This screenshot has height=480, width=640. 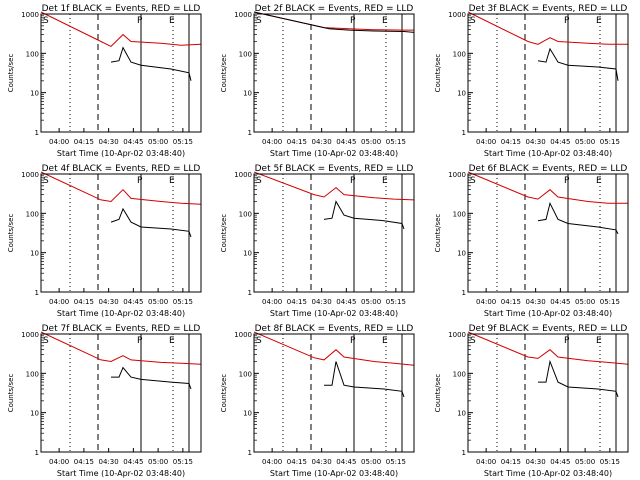 What do you see at coordinates (548, 9) in the screenshot?
I see `panel-title: Det 3f BLACK = Events, RED = LLD` at bounding box center [548, 9].